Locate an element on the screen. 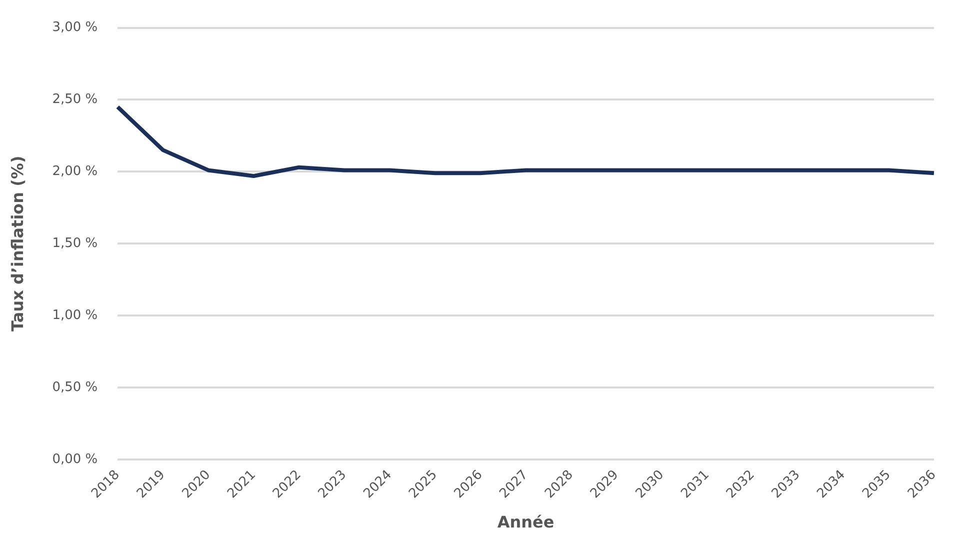 The height and width of the screenshot is (542, 953). y-axis-title: Taux d’inflation (%) is located at coordinates (17, 244).